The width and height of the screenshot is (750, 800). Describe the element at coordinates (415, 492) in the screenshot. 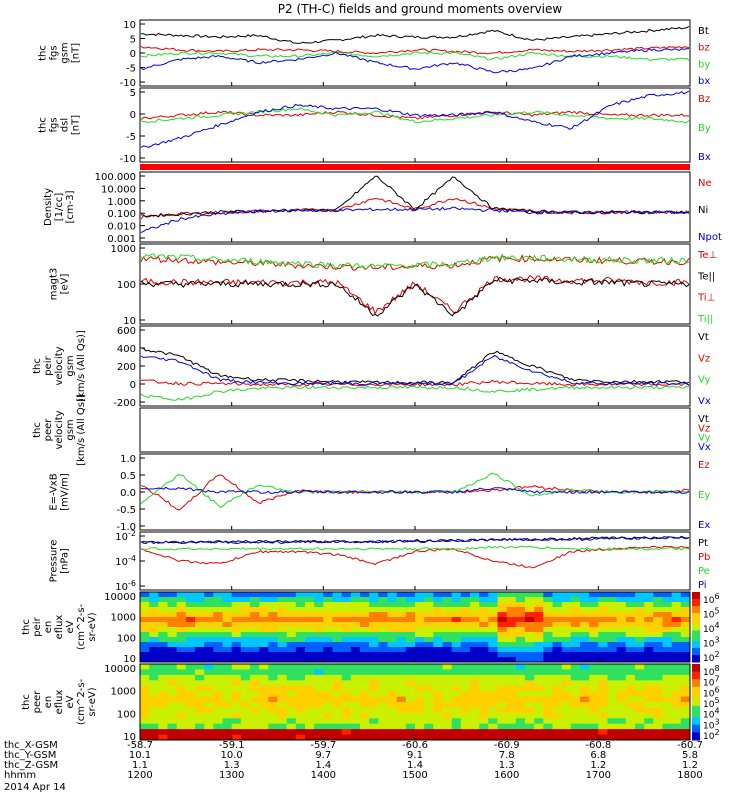

I see `series-line-Ez` at that location.